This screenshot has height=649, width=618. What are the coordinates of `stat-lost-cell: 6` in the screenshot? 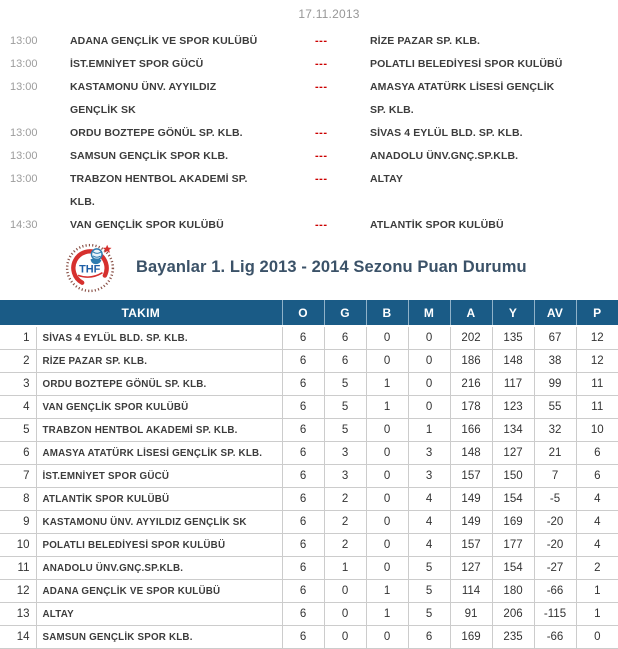 It's located at (429, 637).